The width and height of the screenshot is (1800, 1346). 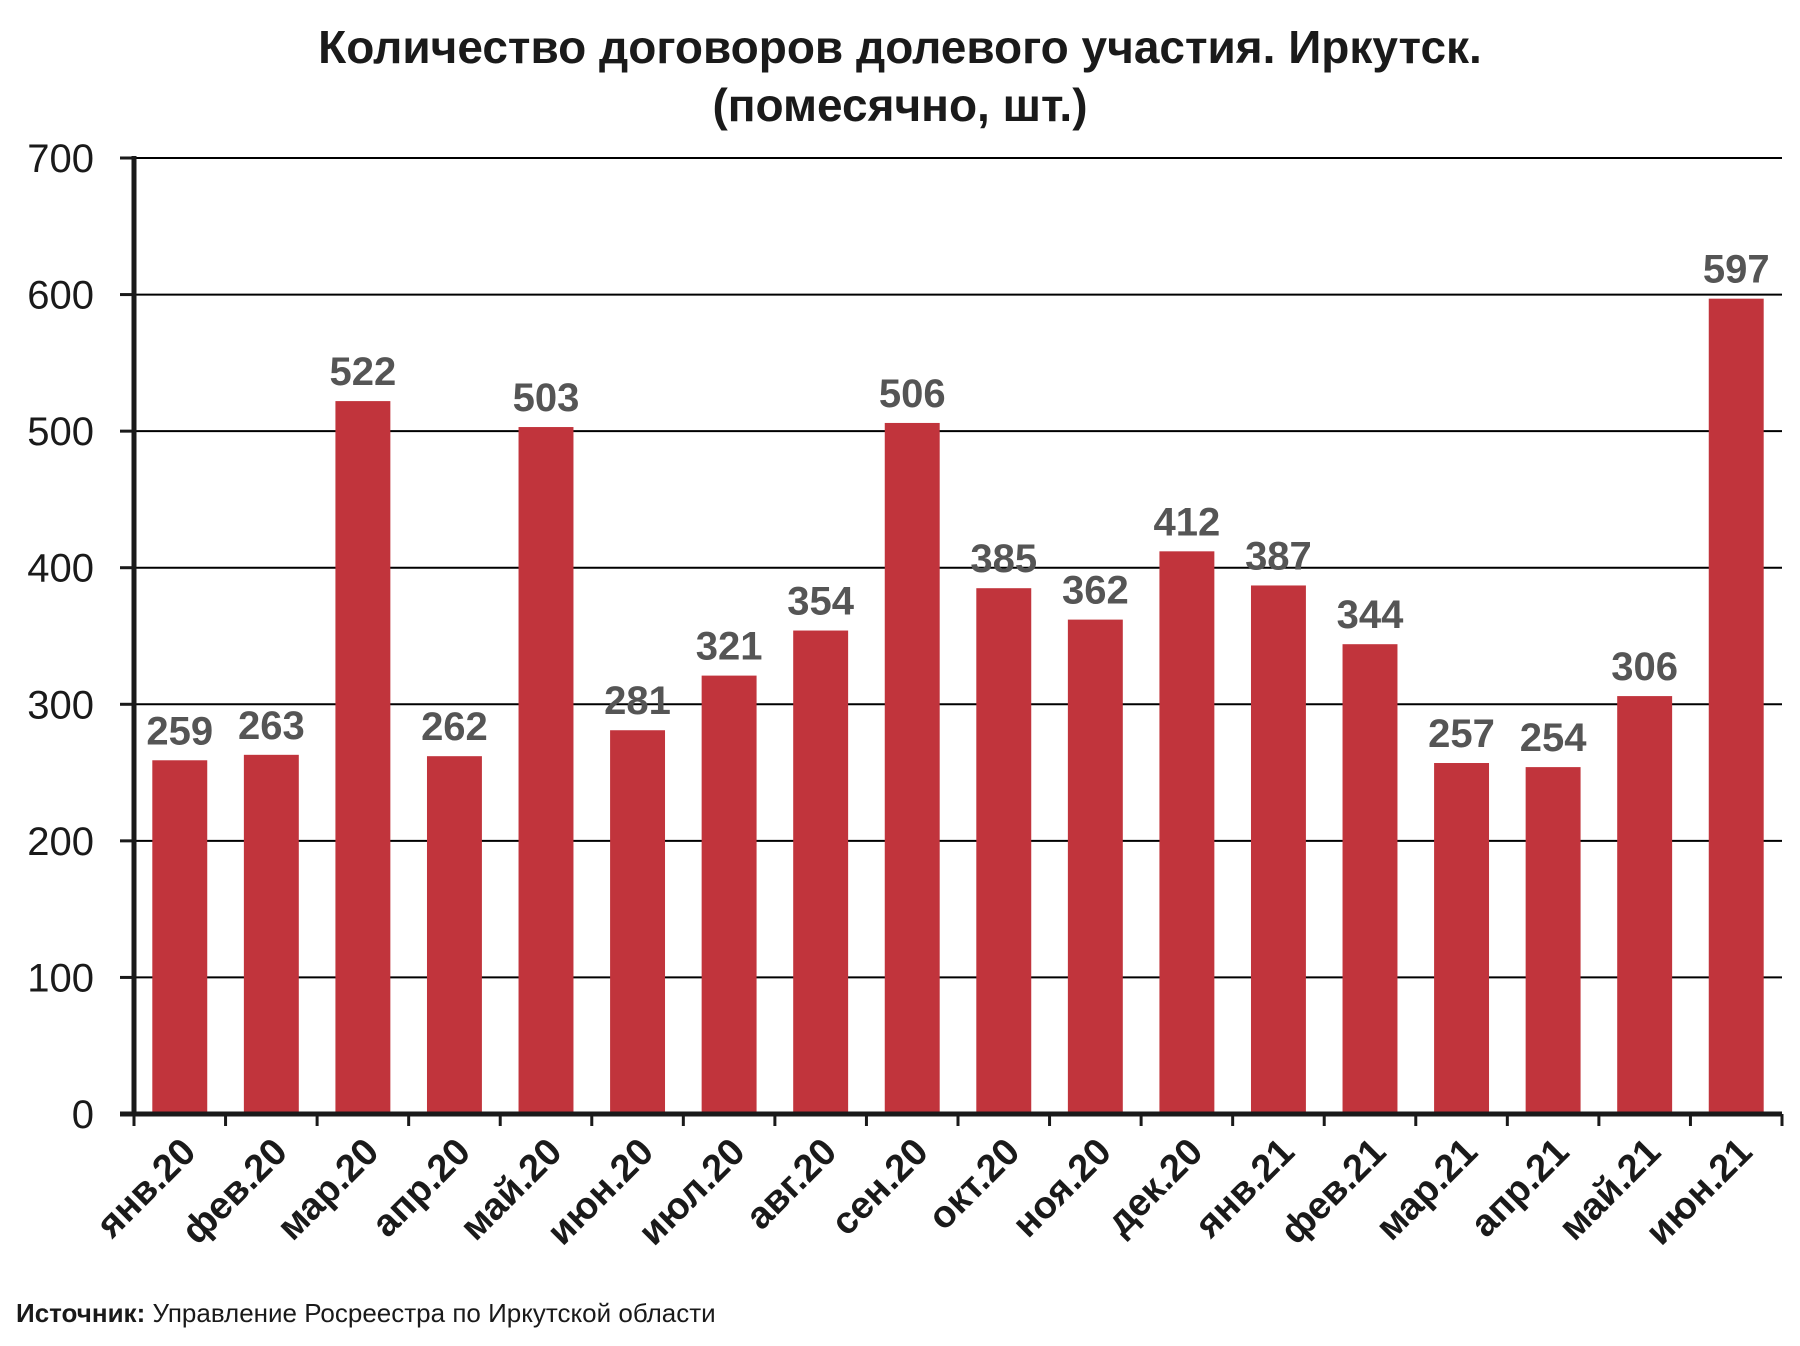 What do you see at coordinates (60, 842) in the screenshot?
I see `y-tick-label: 200` at bounding box center [60, 842].